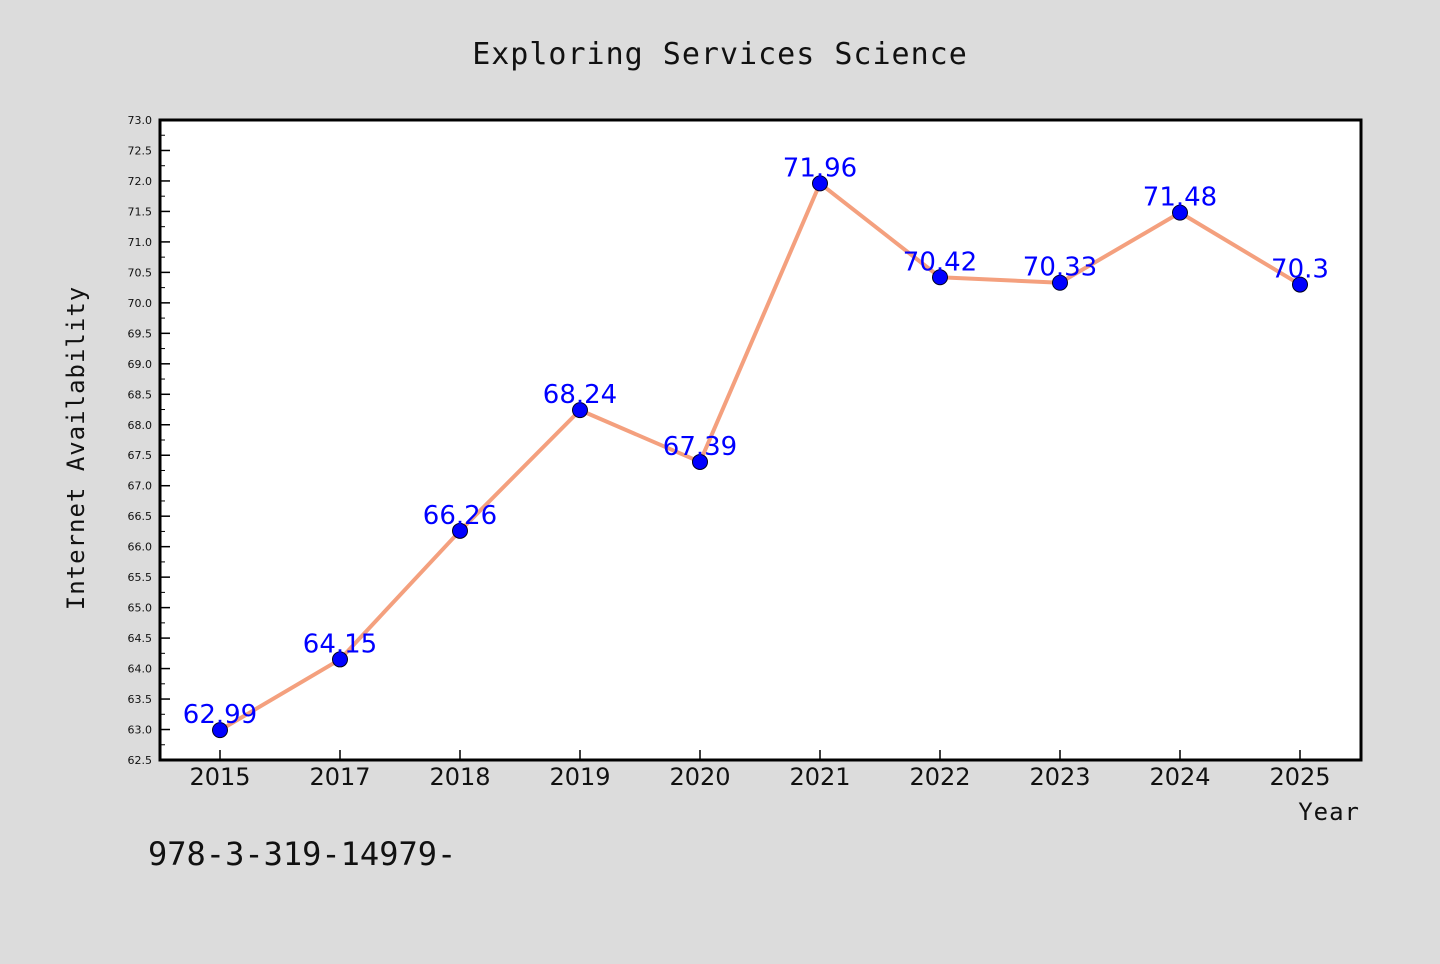 This screenshot has width=1440, height=964. What do you see at coordinates (1329, 812) in the screenshot?
I see `x-axis-title: Year` at bounding box center [1329, 812].